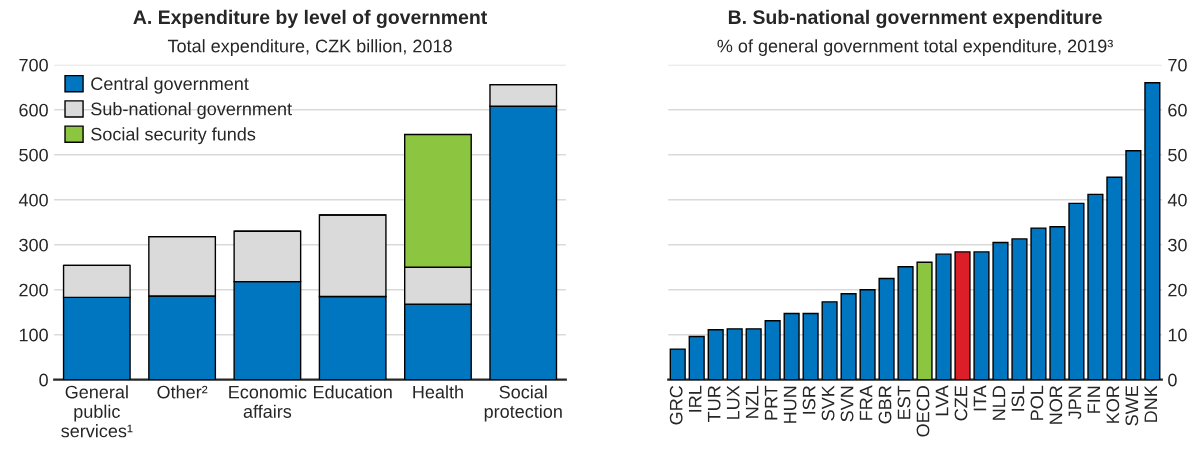  Describe the element at coordinates (438, 392) in the screenshot. I see `x-tick-label: Health` at that location.